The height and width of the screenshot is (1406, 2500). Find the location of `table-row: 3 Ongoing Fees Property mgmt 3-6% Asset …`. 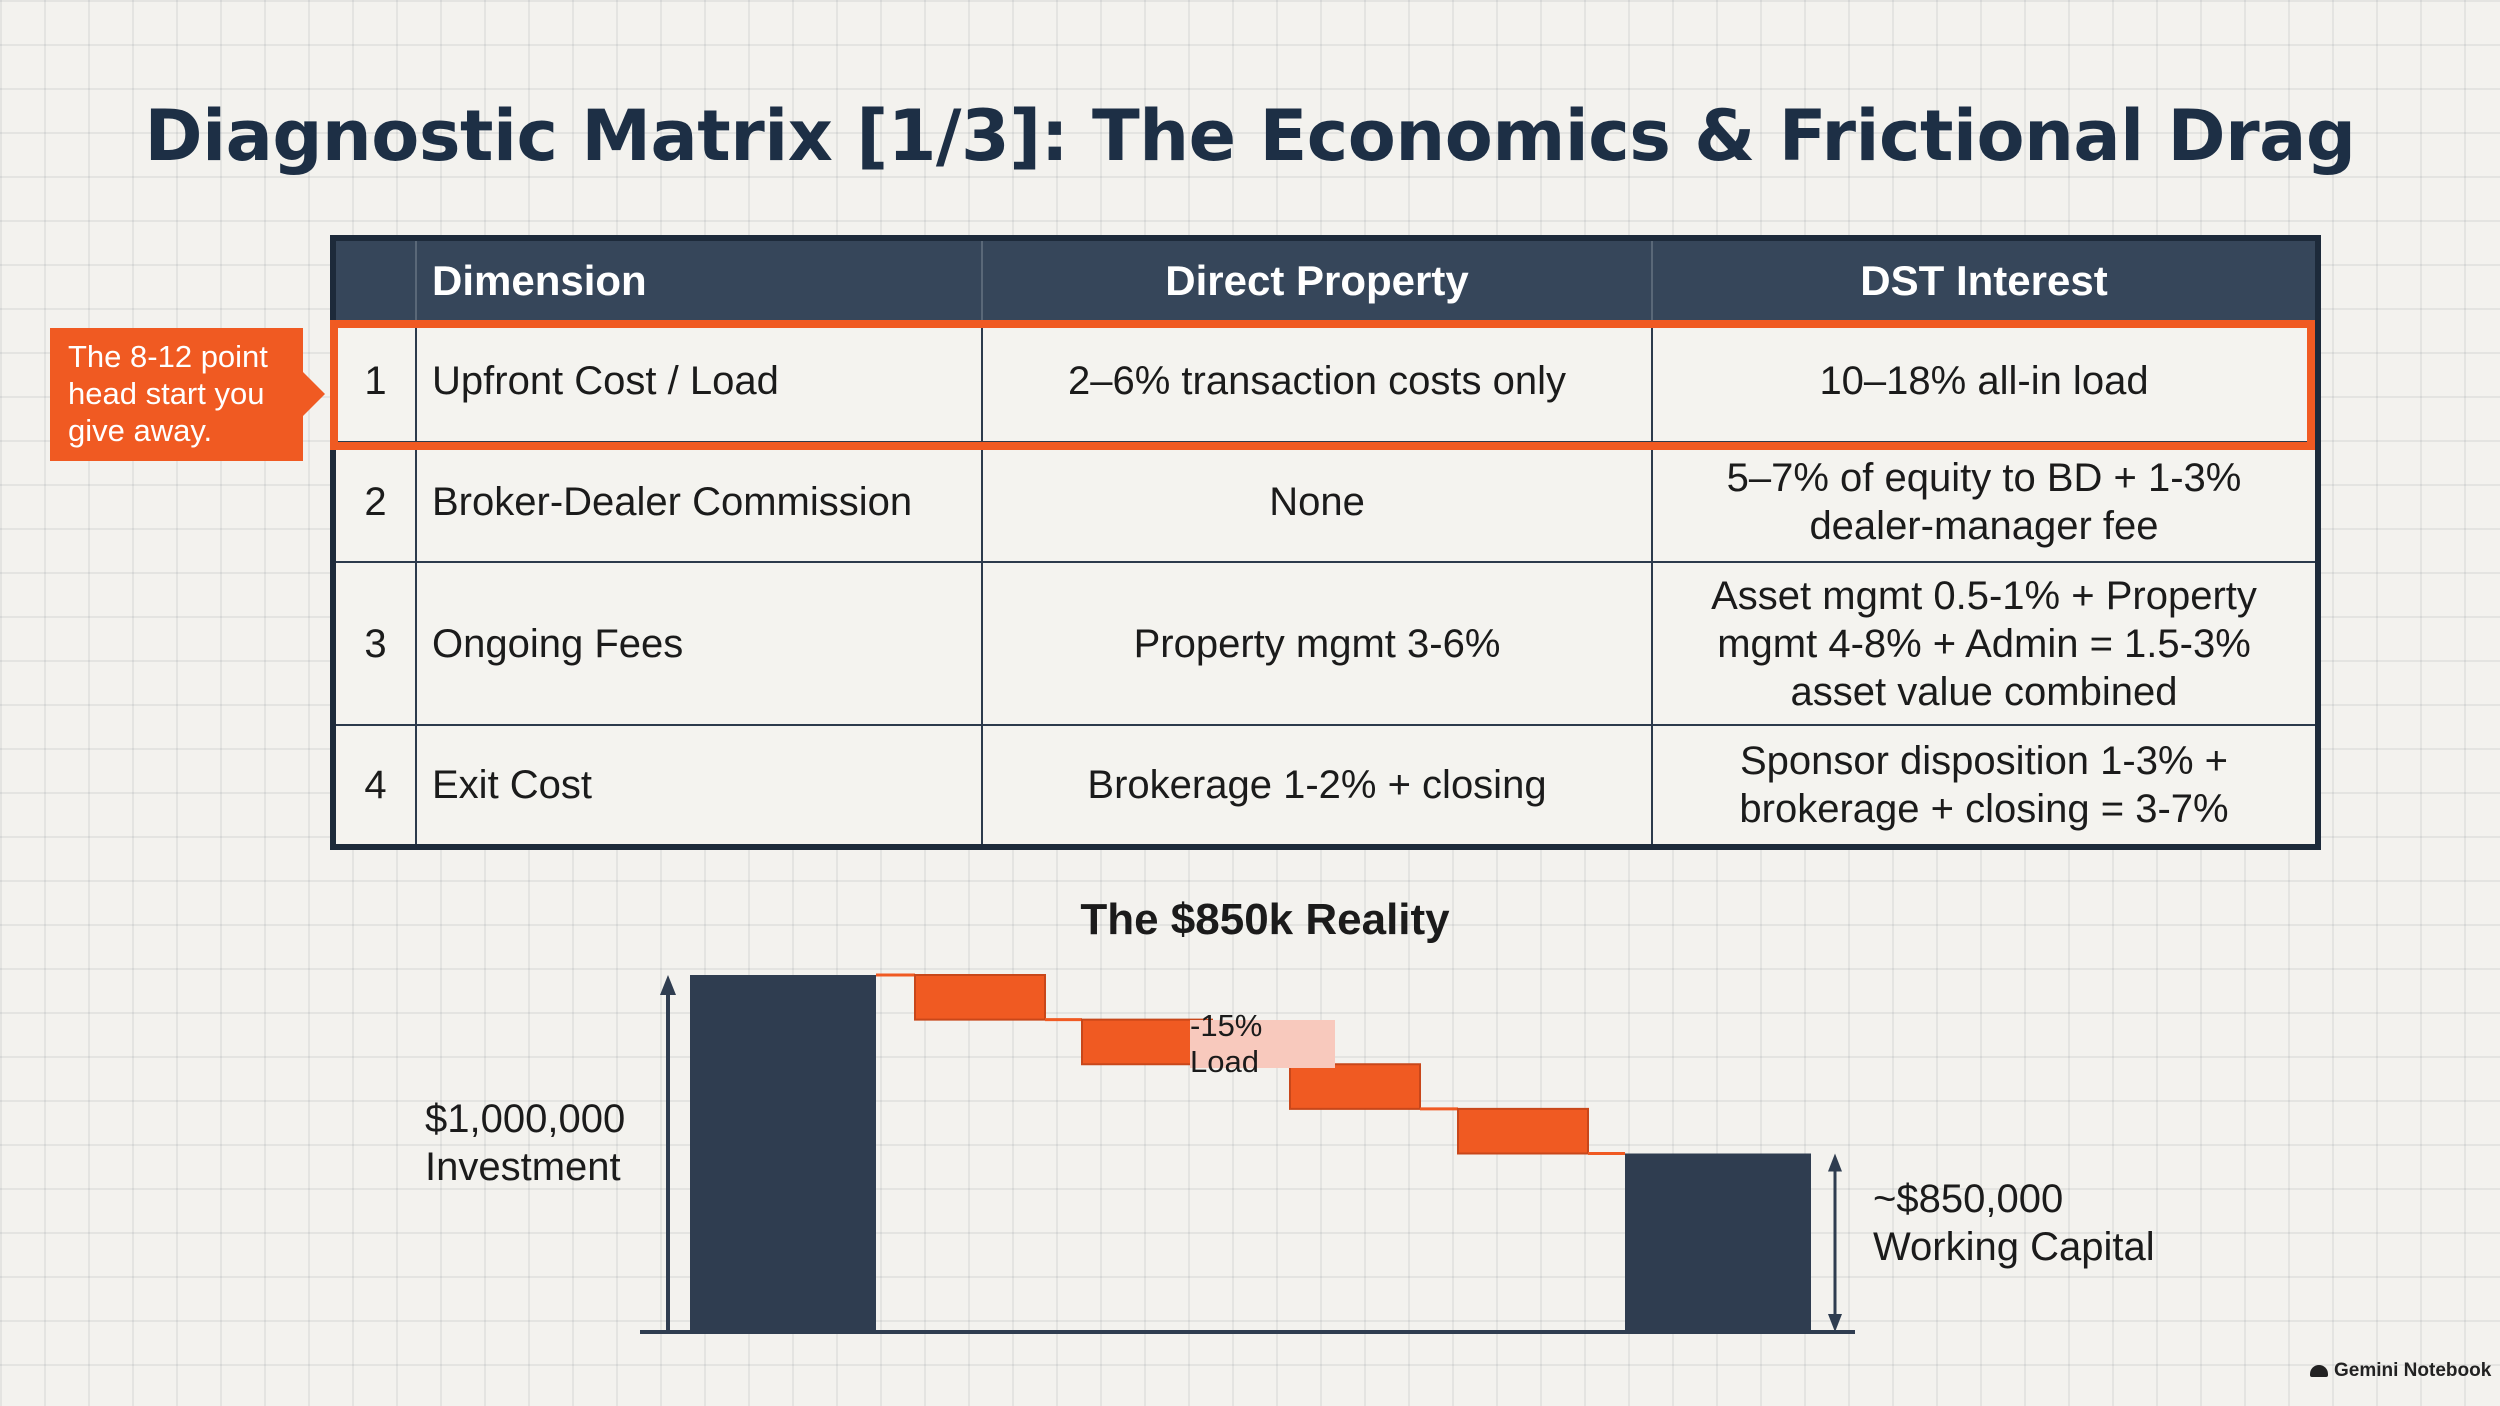

table-row: 3 Ongoing Fees Property mgmt 3-6% Asset … is located at coordinates (1326, 644).